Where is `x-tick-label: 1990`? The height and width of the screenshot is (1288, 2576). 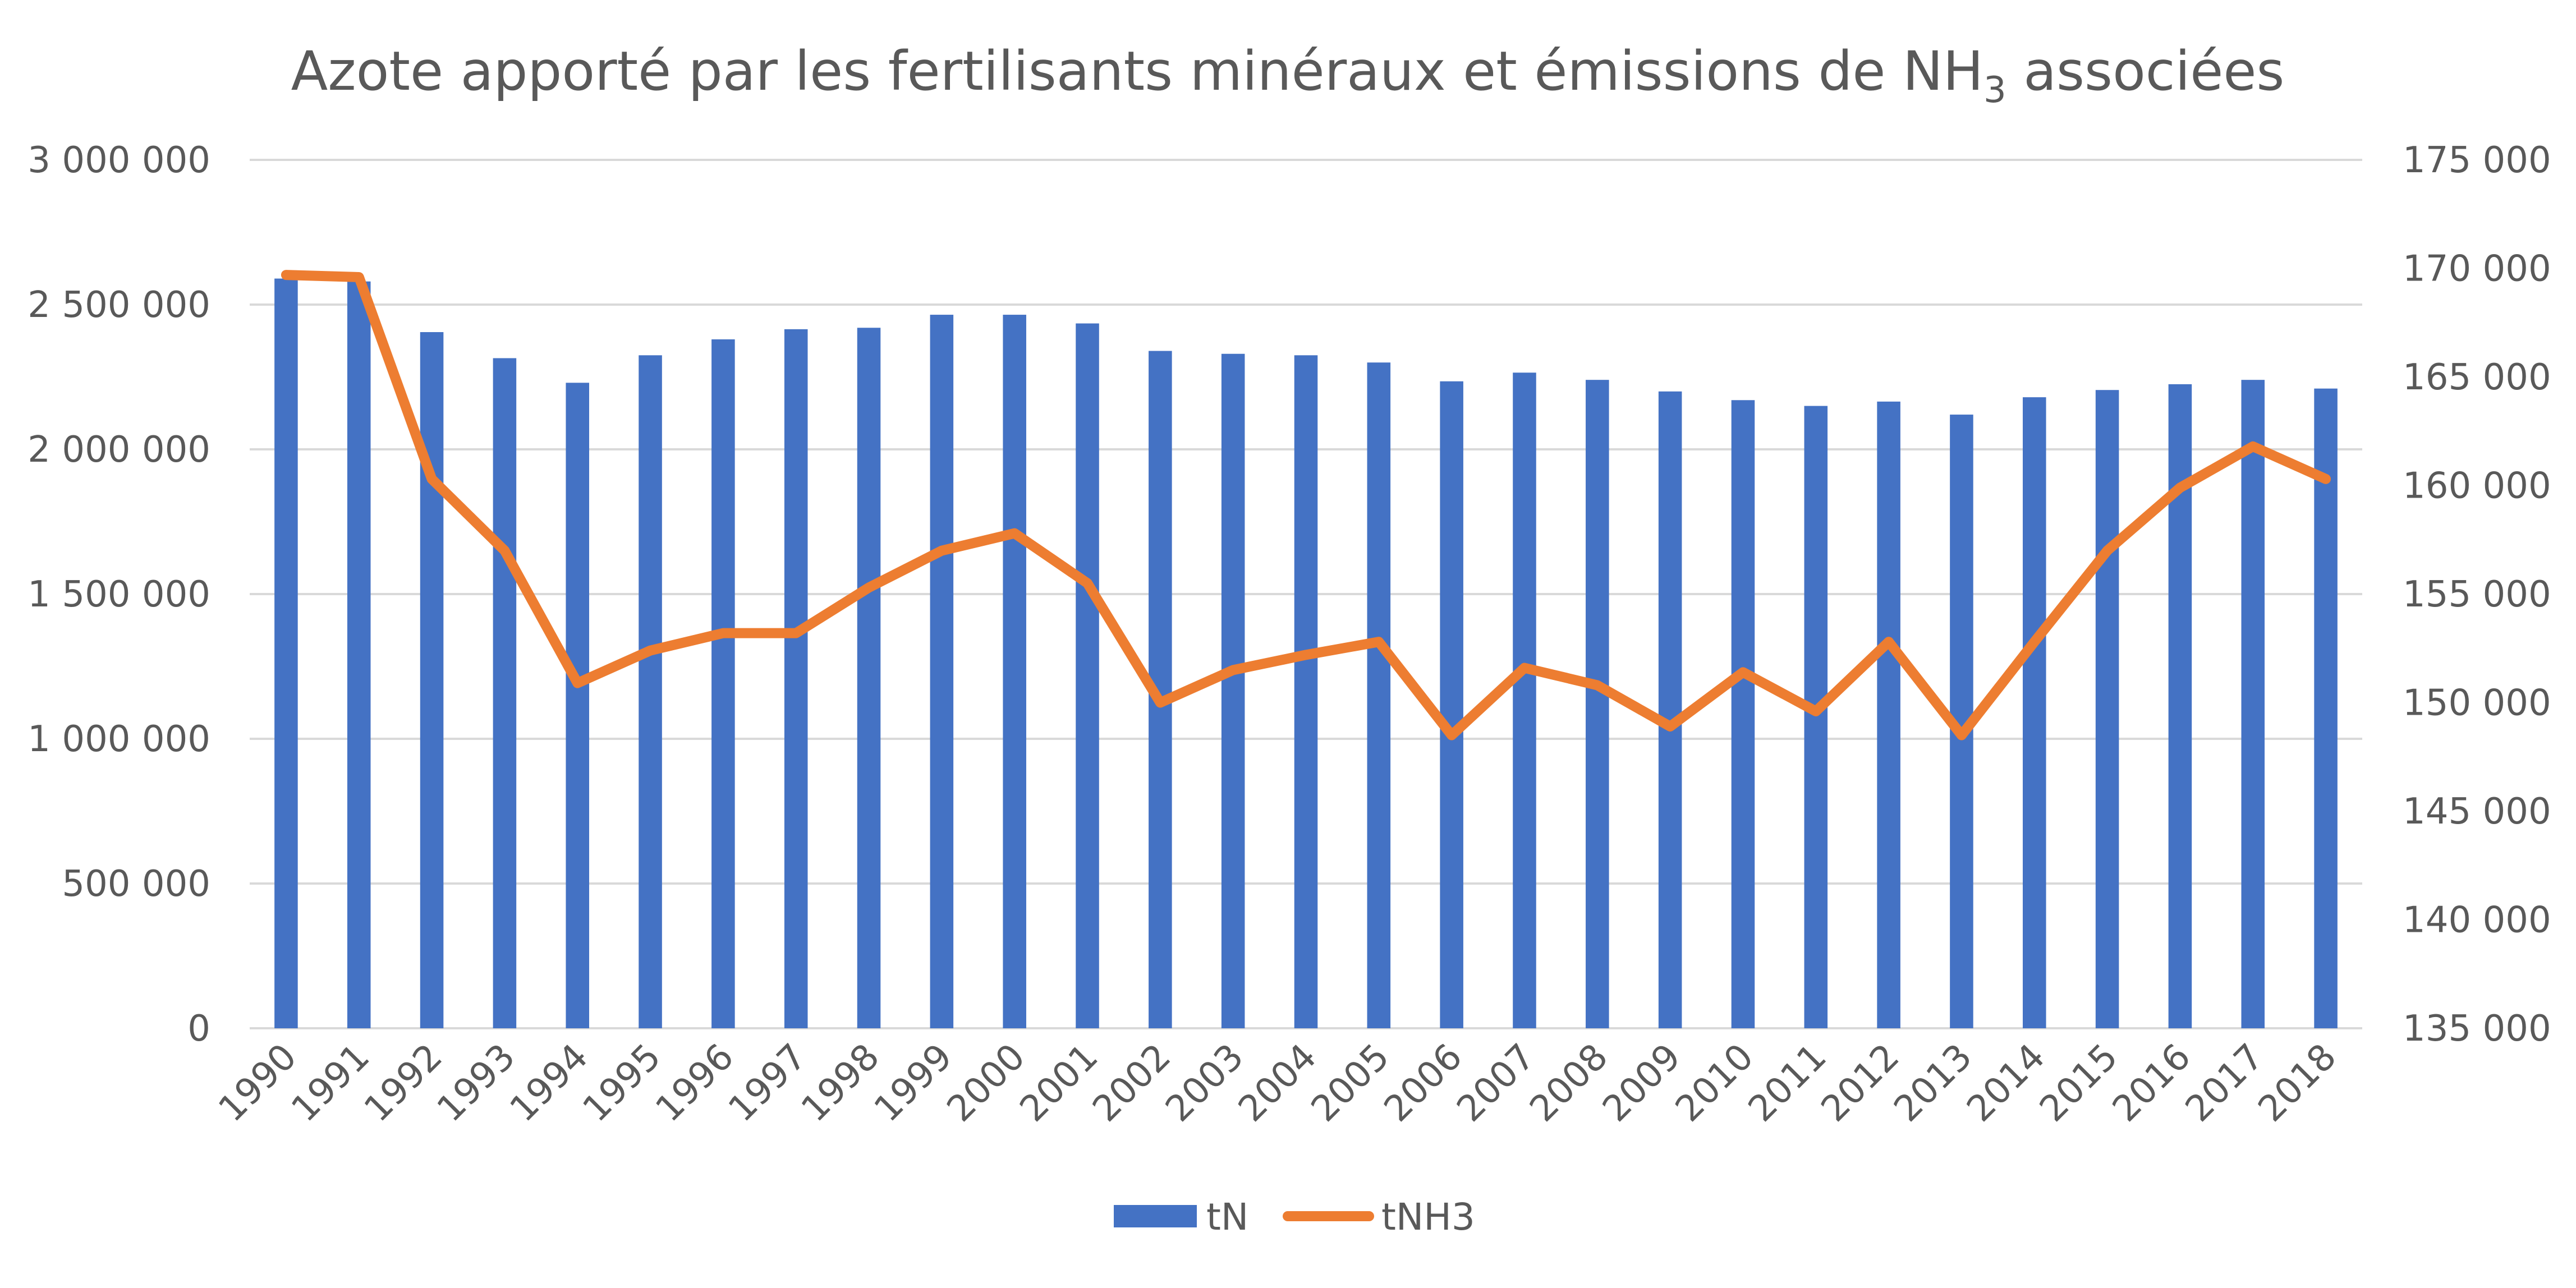
x-tick-label: 1990 is located at coordinates (258, 1083).